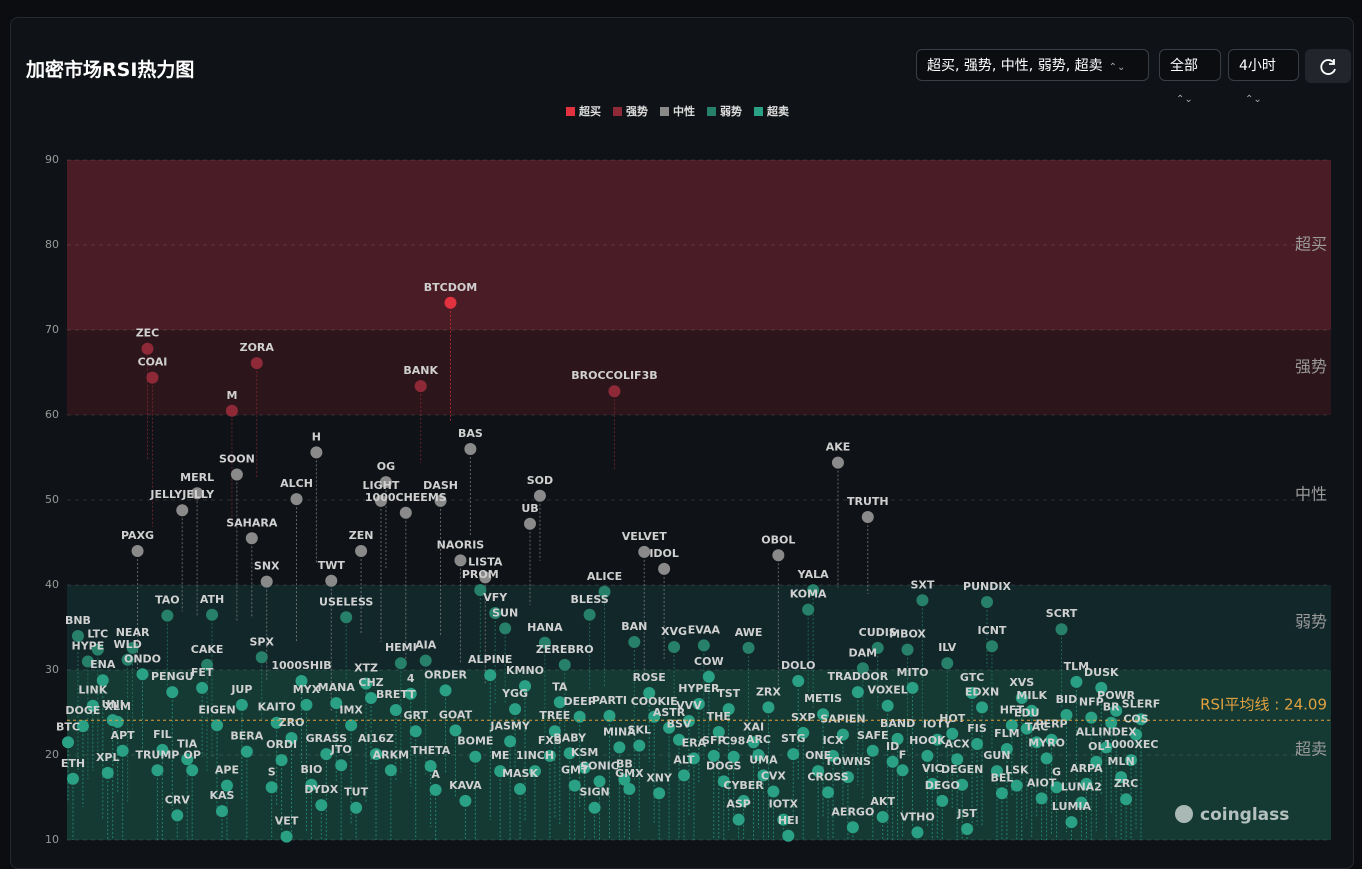  What do you see at coordinates (1263, 77) in the screenshot?
I see `timeframe-select: 4小时 ⌃⌄` at bounding box center [1263, 77].